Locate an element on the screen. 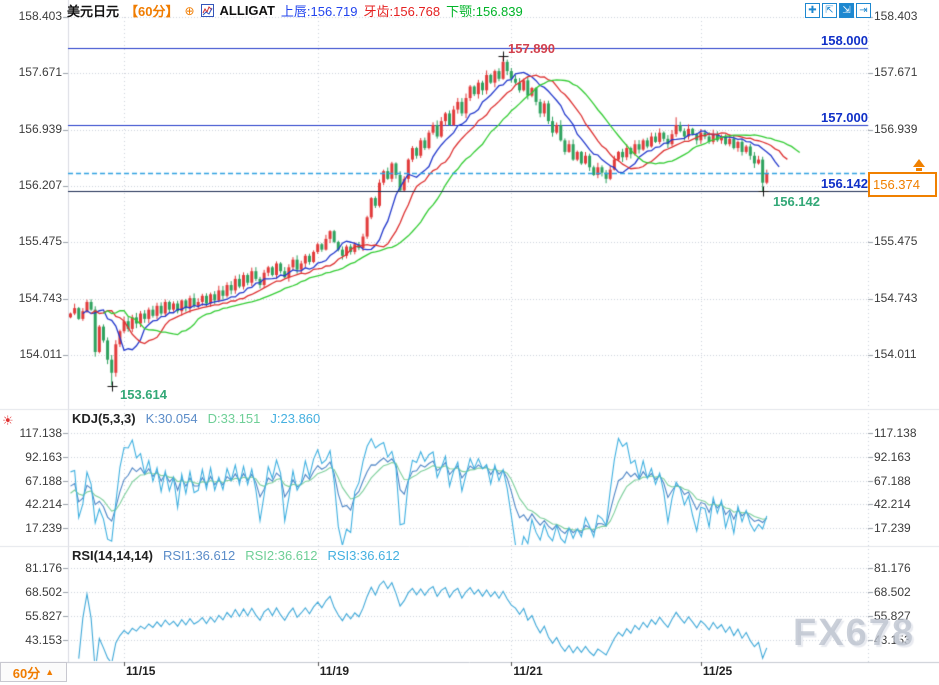 Image resolution: width=939 pixels, height=685 pixels. rsi-y-axis-label-left: 55.827 is located at coordinates (43, 616).